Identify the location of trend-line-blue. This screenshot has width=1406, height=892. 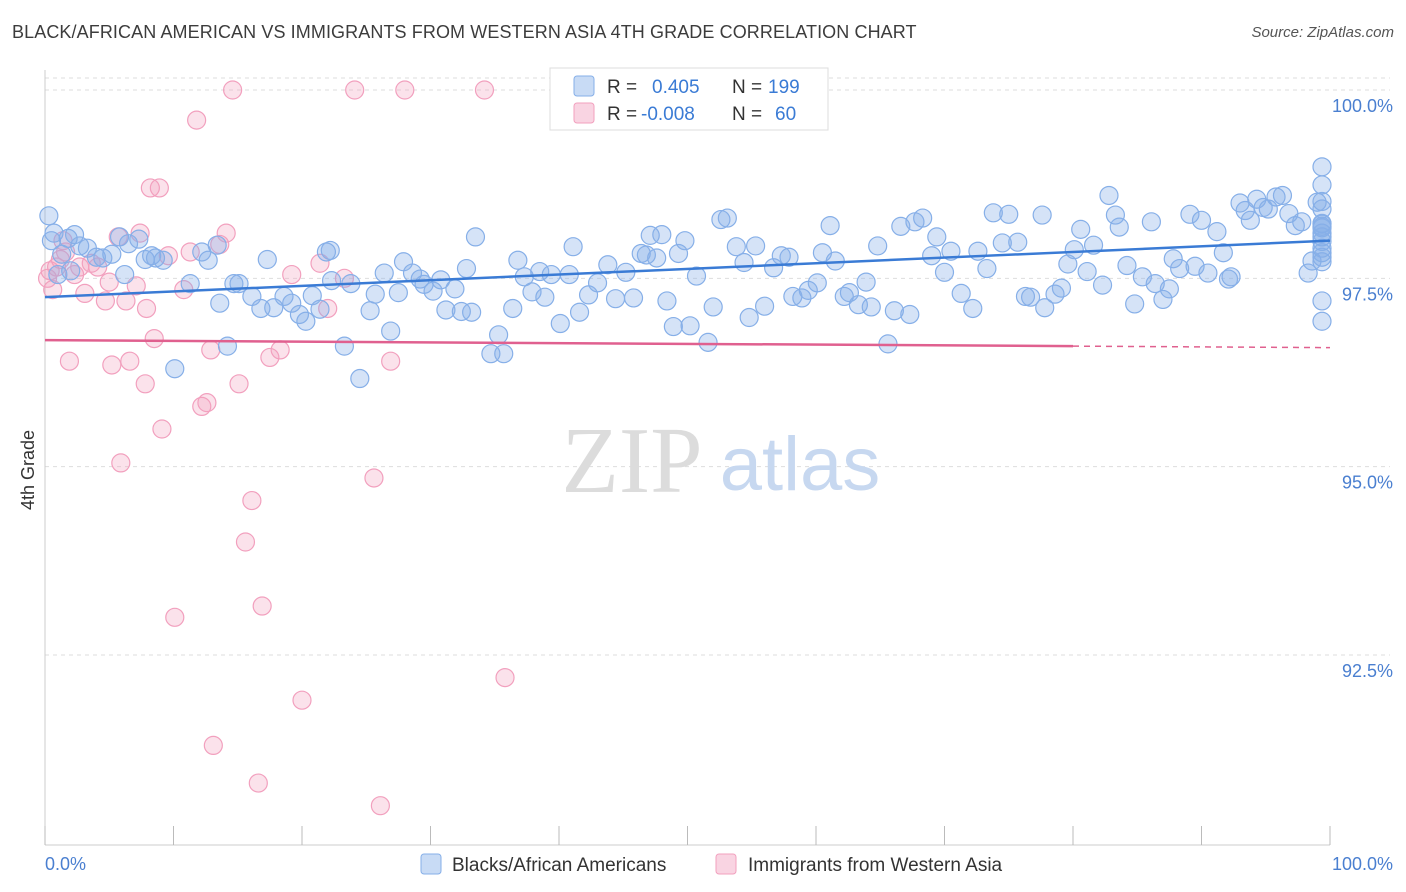
(687, 269).